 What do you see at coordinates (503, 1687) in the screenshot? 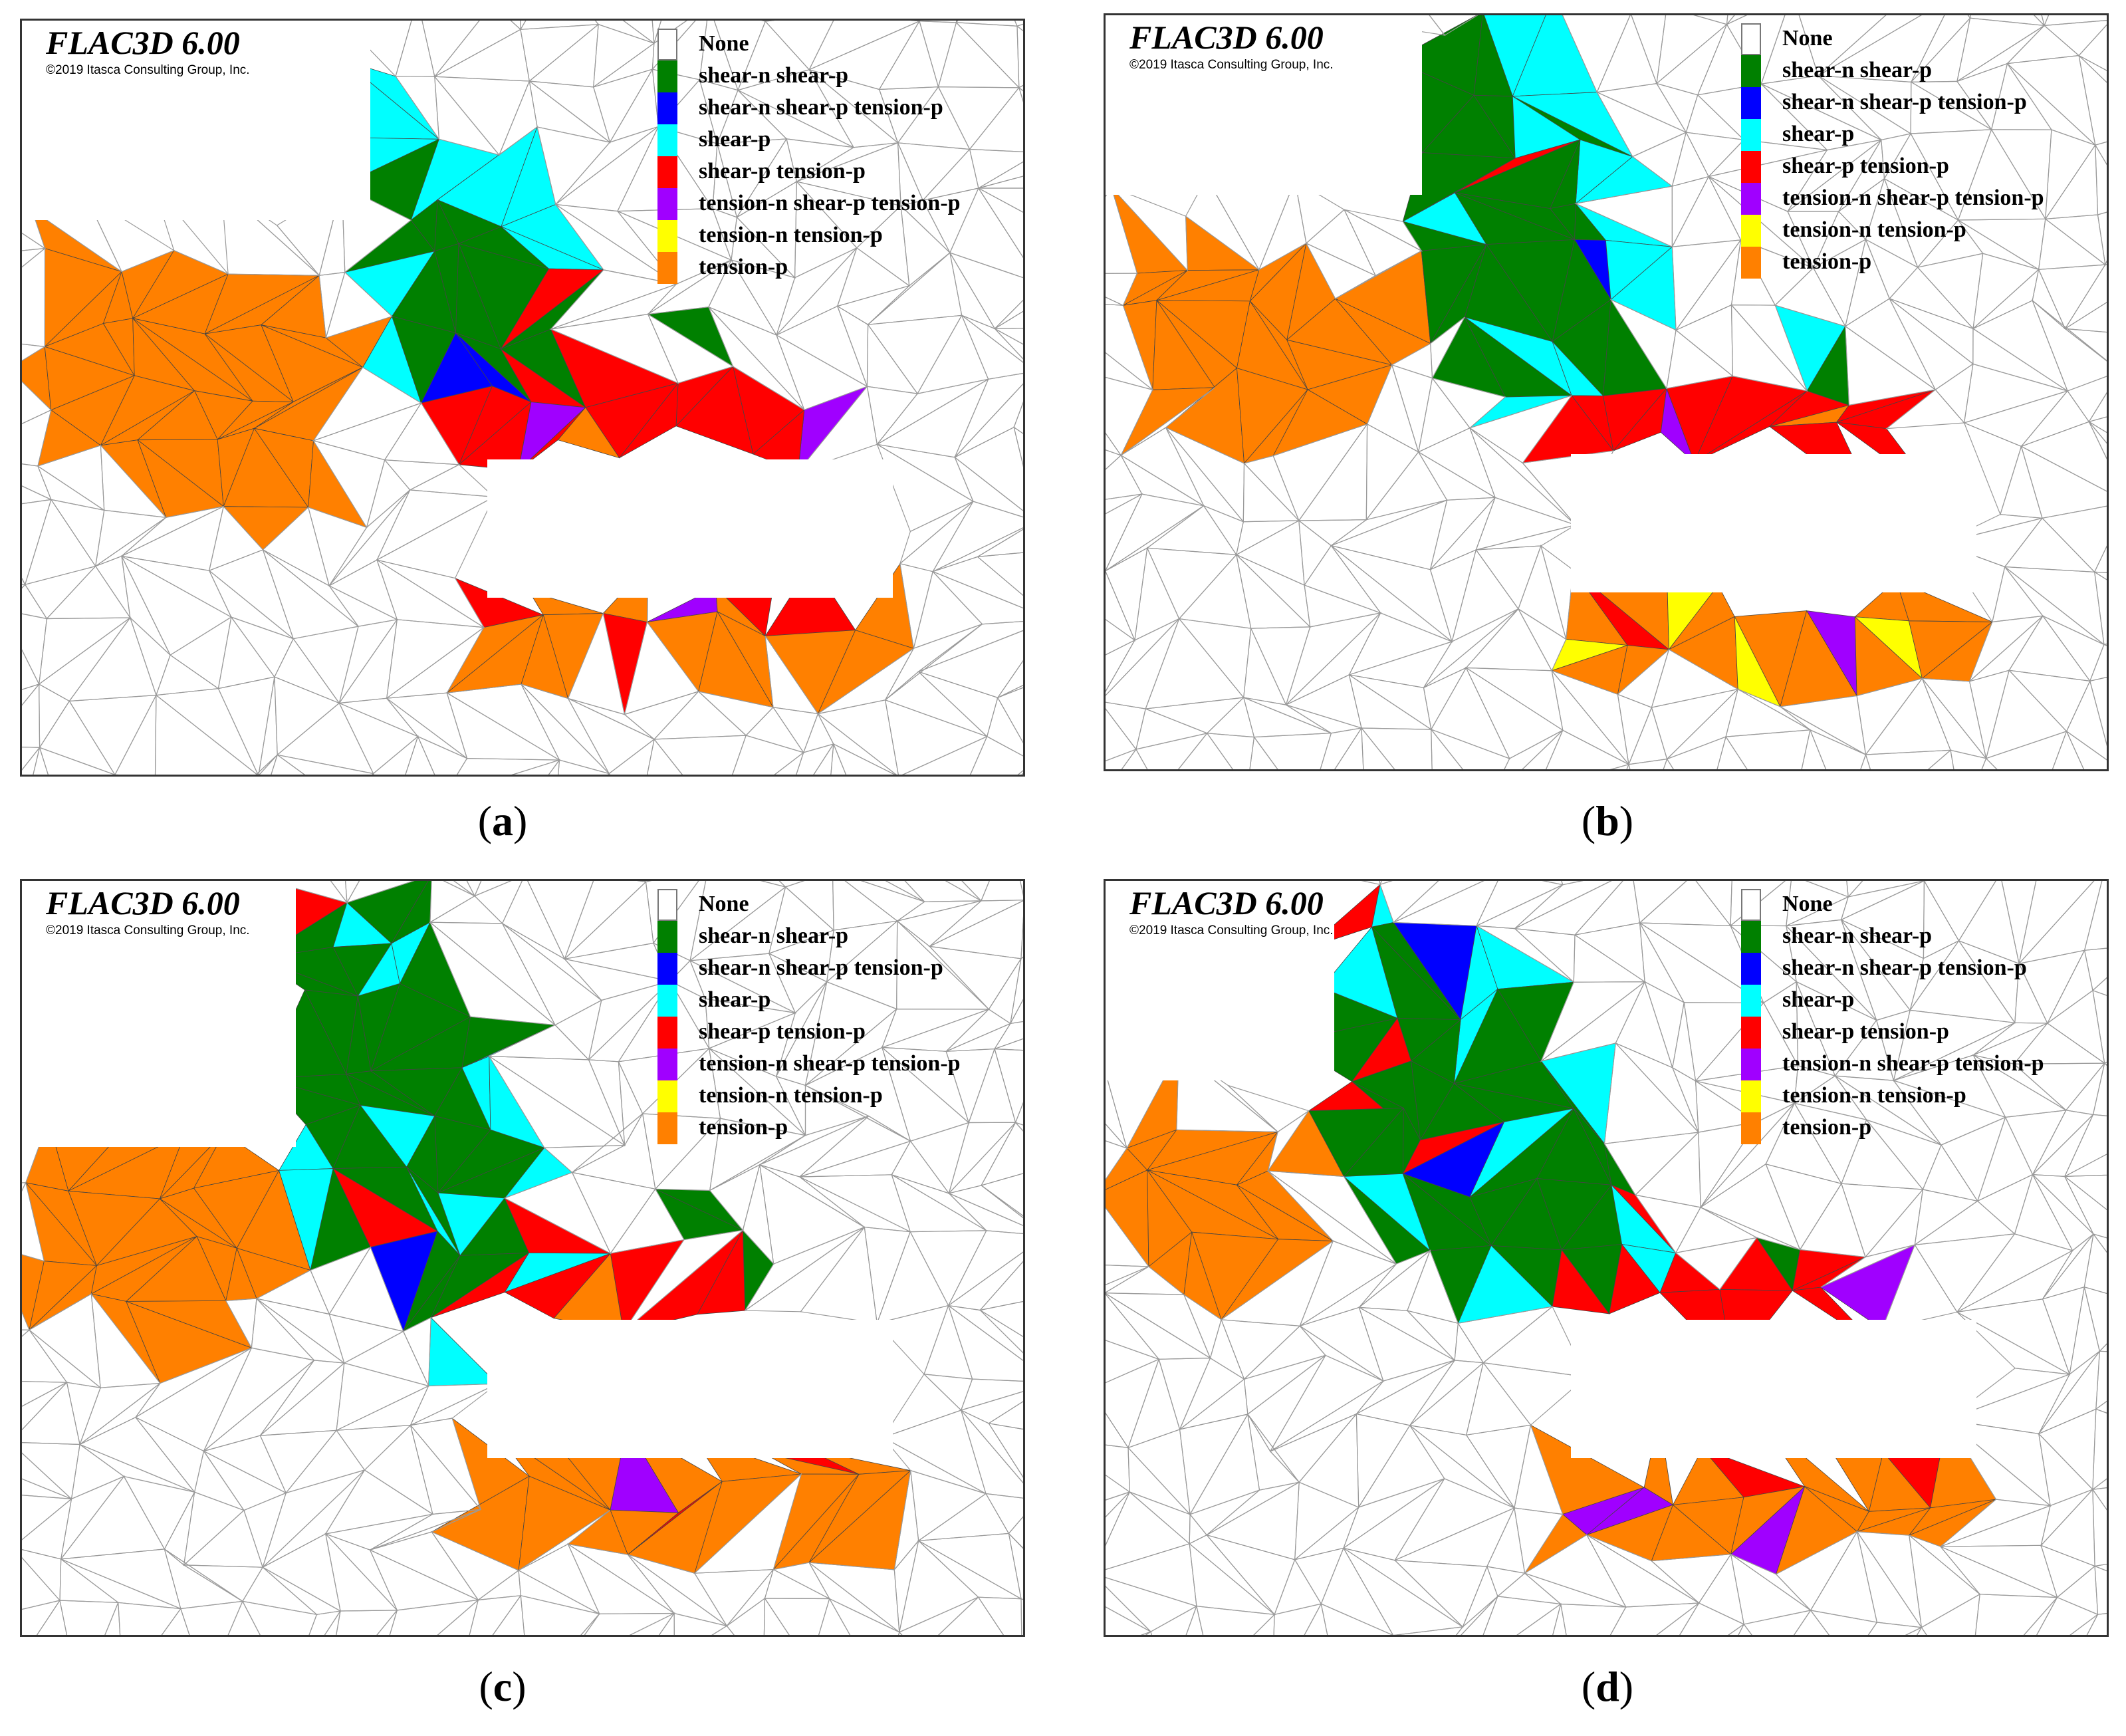
I see `caption-letter: c` at bounding box center [503, 1687].